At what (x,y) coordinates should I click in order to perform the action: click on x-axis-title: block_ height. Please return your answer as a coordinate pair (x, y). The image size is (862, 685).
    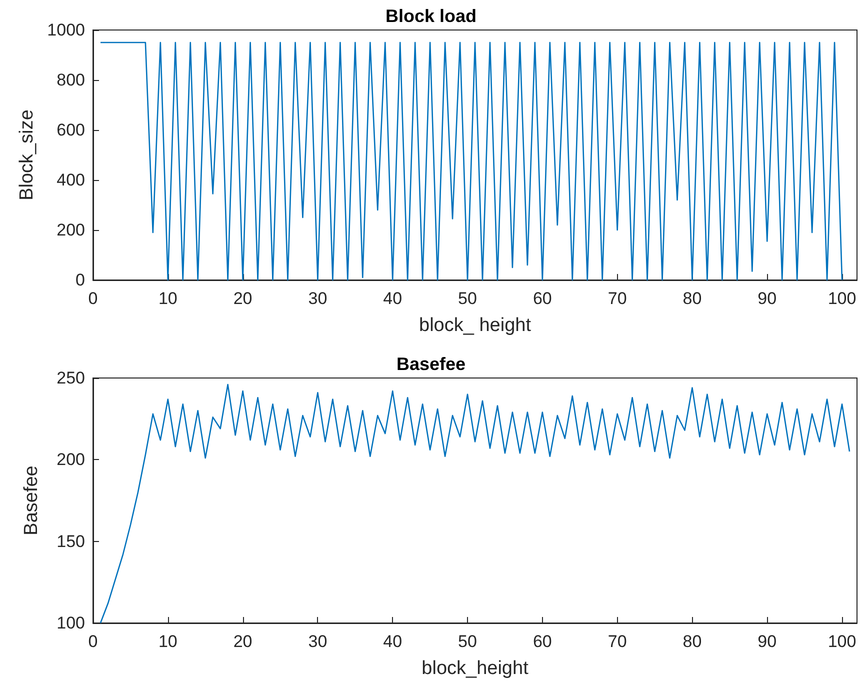
    Looking at the image, I should click on (475, 325).